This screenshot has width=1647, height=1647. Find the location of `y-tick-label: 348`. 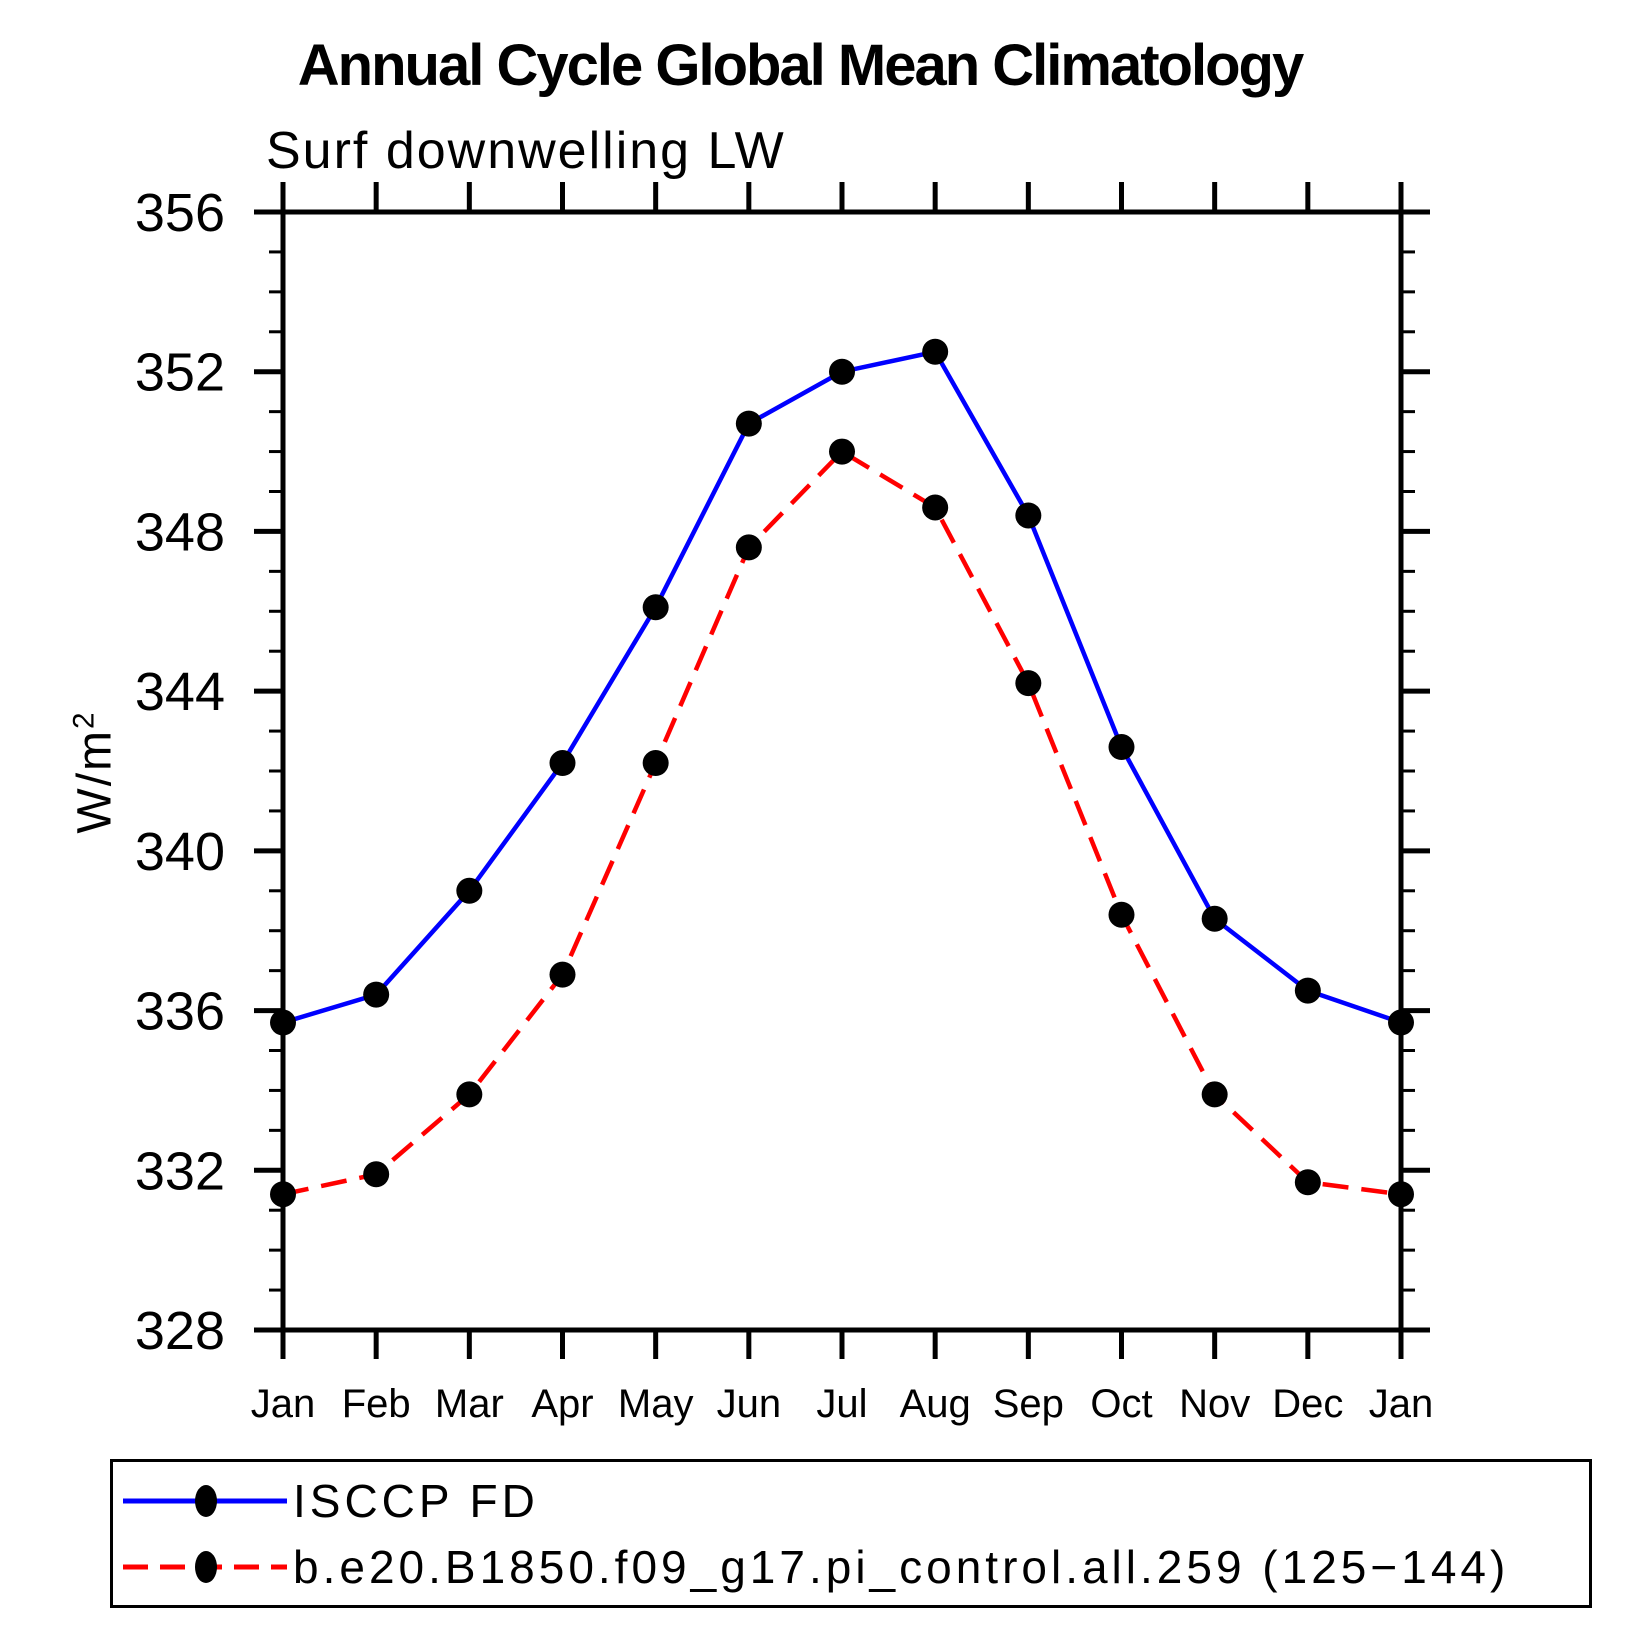

y-tick-label: 348 is located at coordinates (180, 532).